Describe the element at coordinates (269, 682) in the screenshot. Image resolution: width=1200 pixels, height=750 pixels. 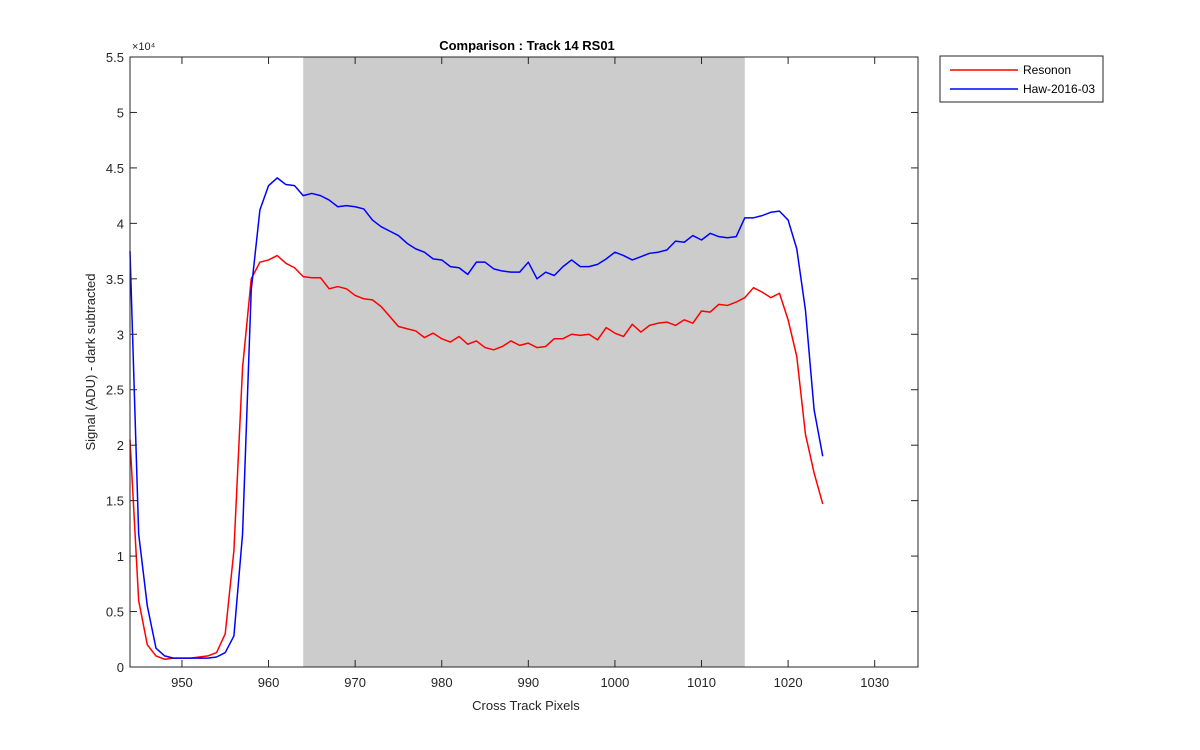
I see `x-tick-label: 960` at that location.